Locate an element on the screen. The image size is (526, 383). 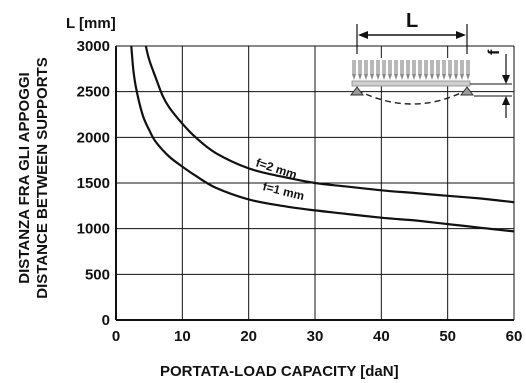
beam-load-hatching is located at coordinates (411, 70).